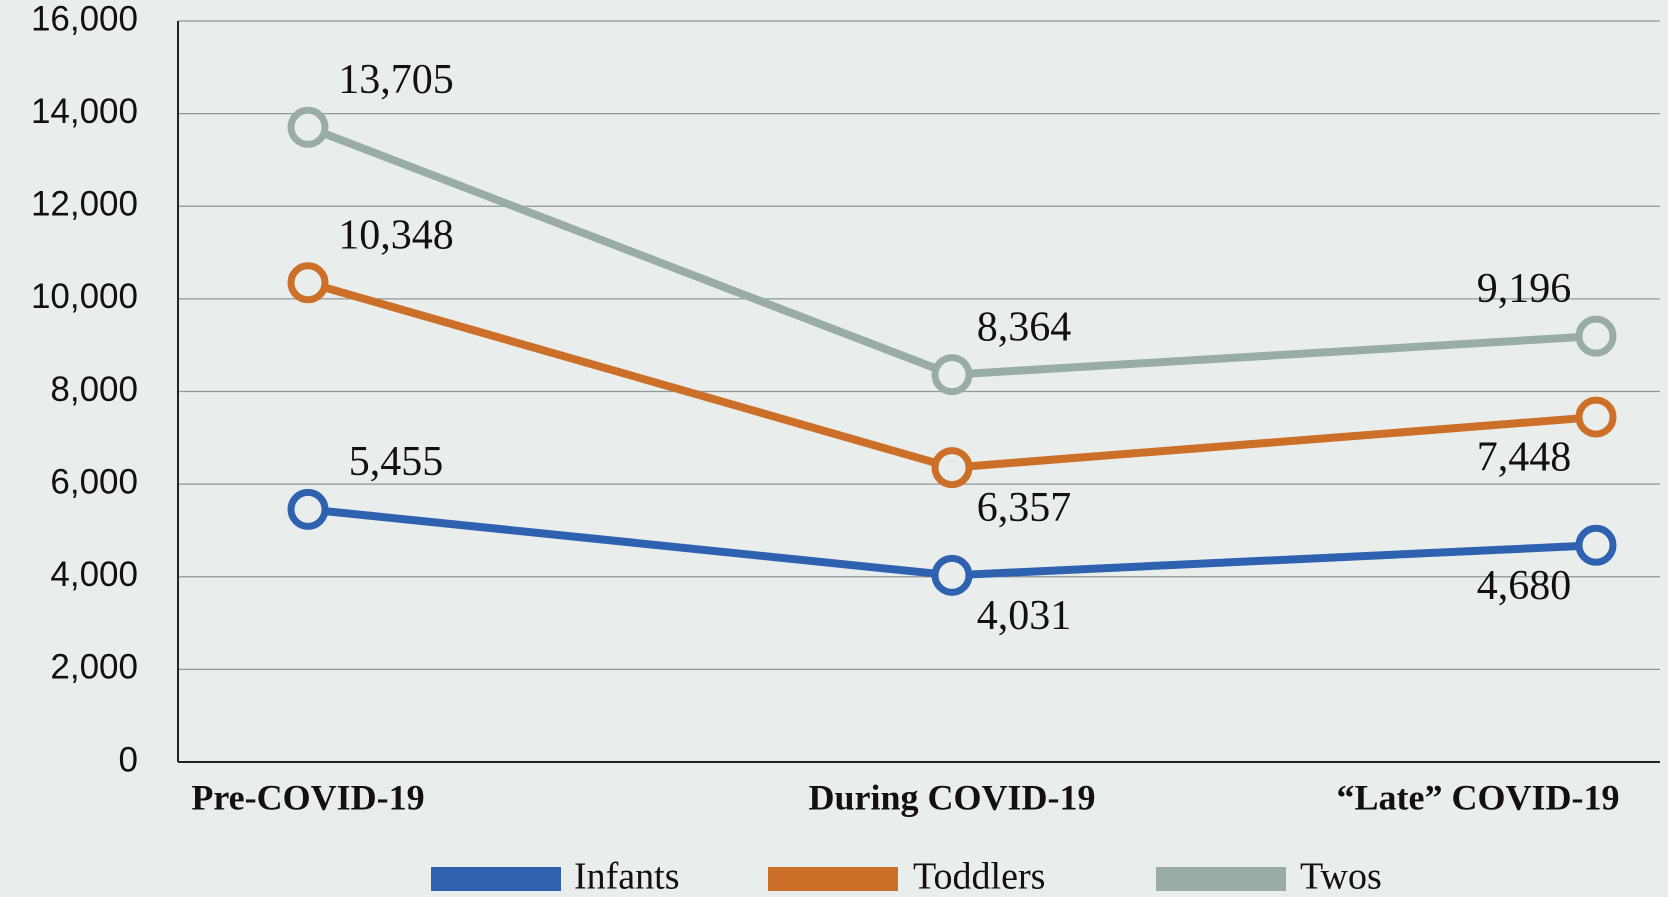 The image size is (1668, 897). I want to click on y-tick-label: 12,000, so click(84, 204).